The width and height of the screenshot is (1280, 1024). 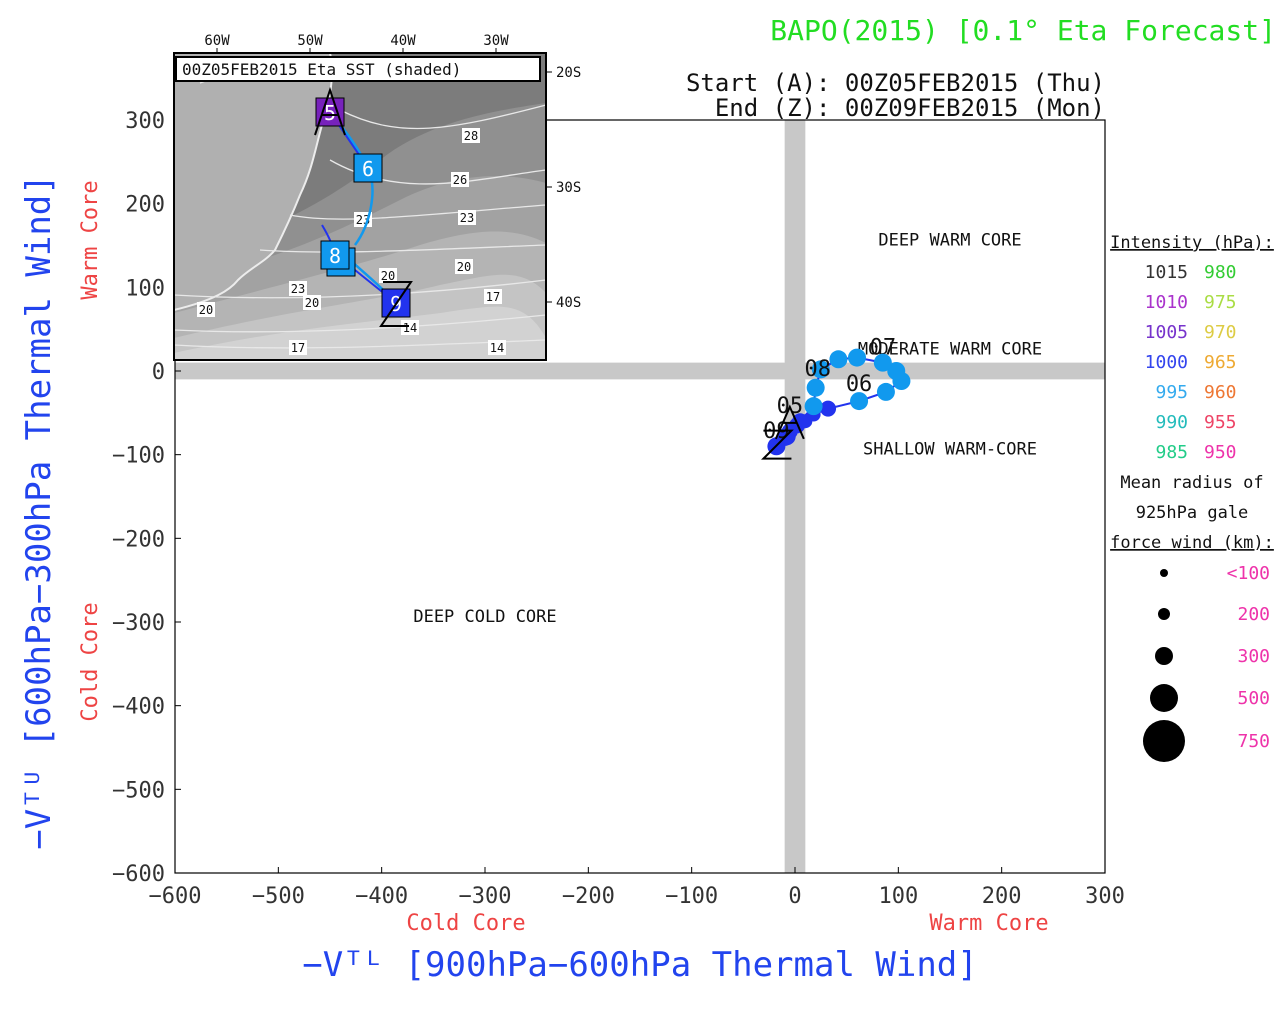 What do you see at coordinates (1192, 513) in the screenshot?
I see `radius-title: 925hPa gale` at bounding box center [1192, 513].